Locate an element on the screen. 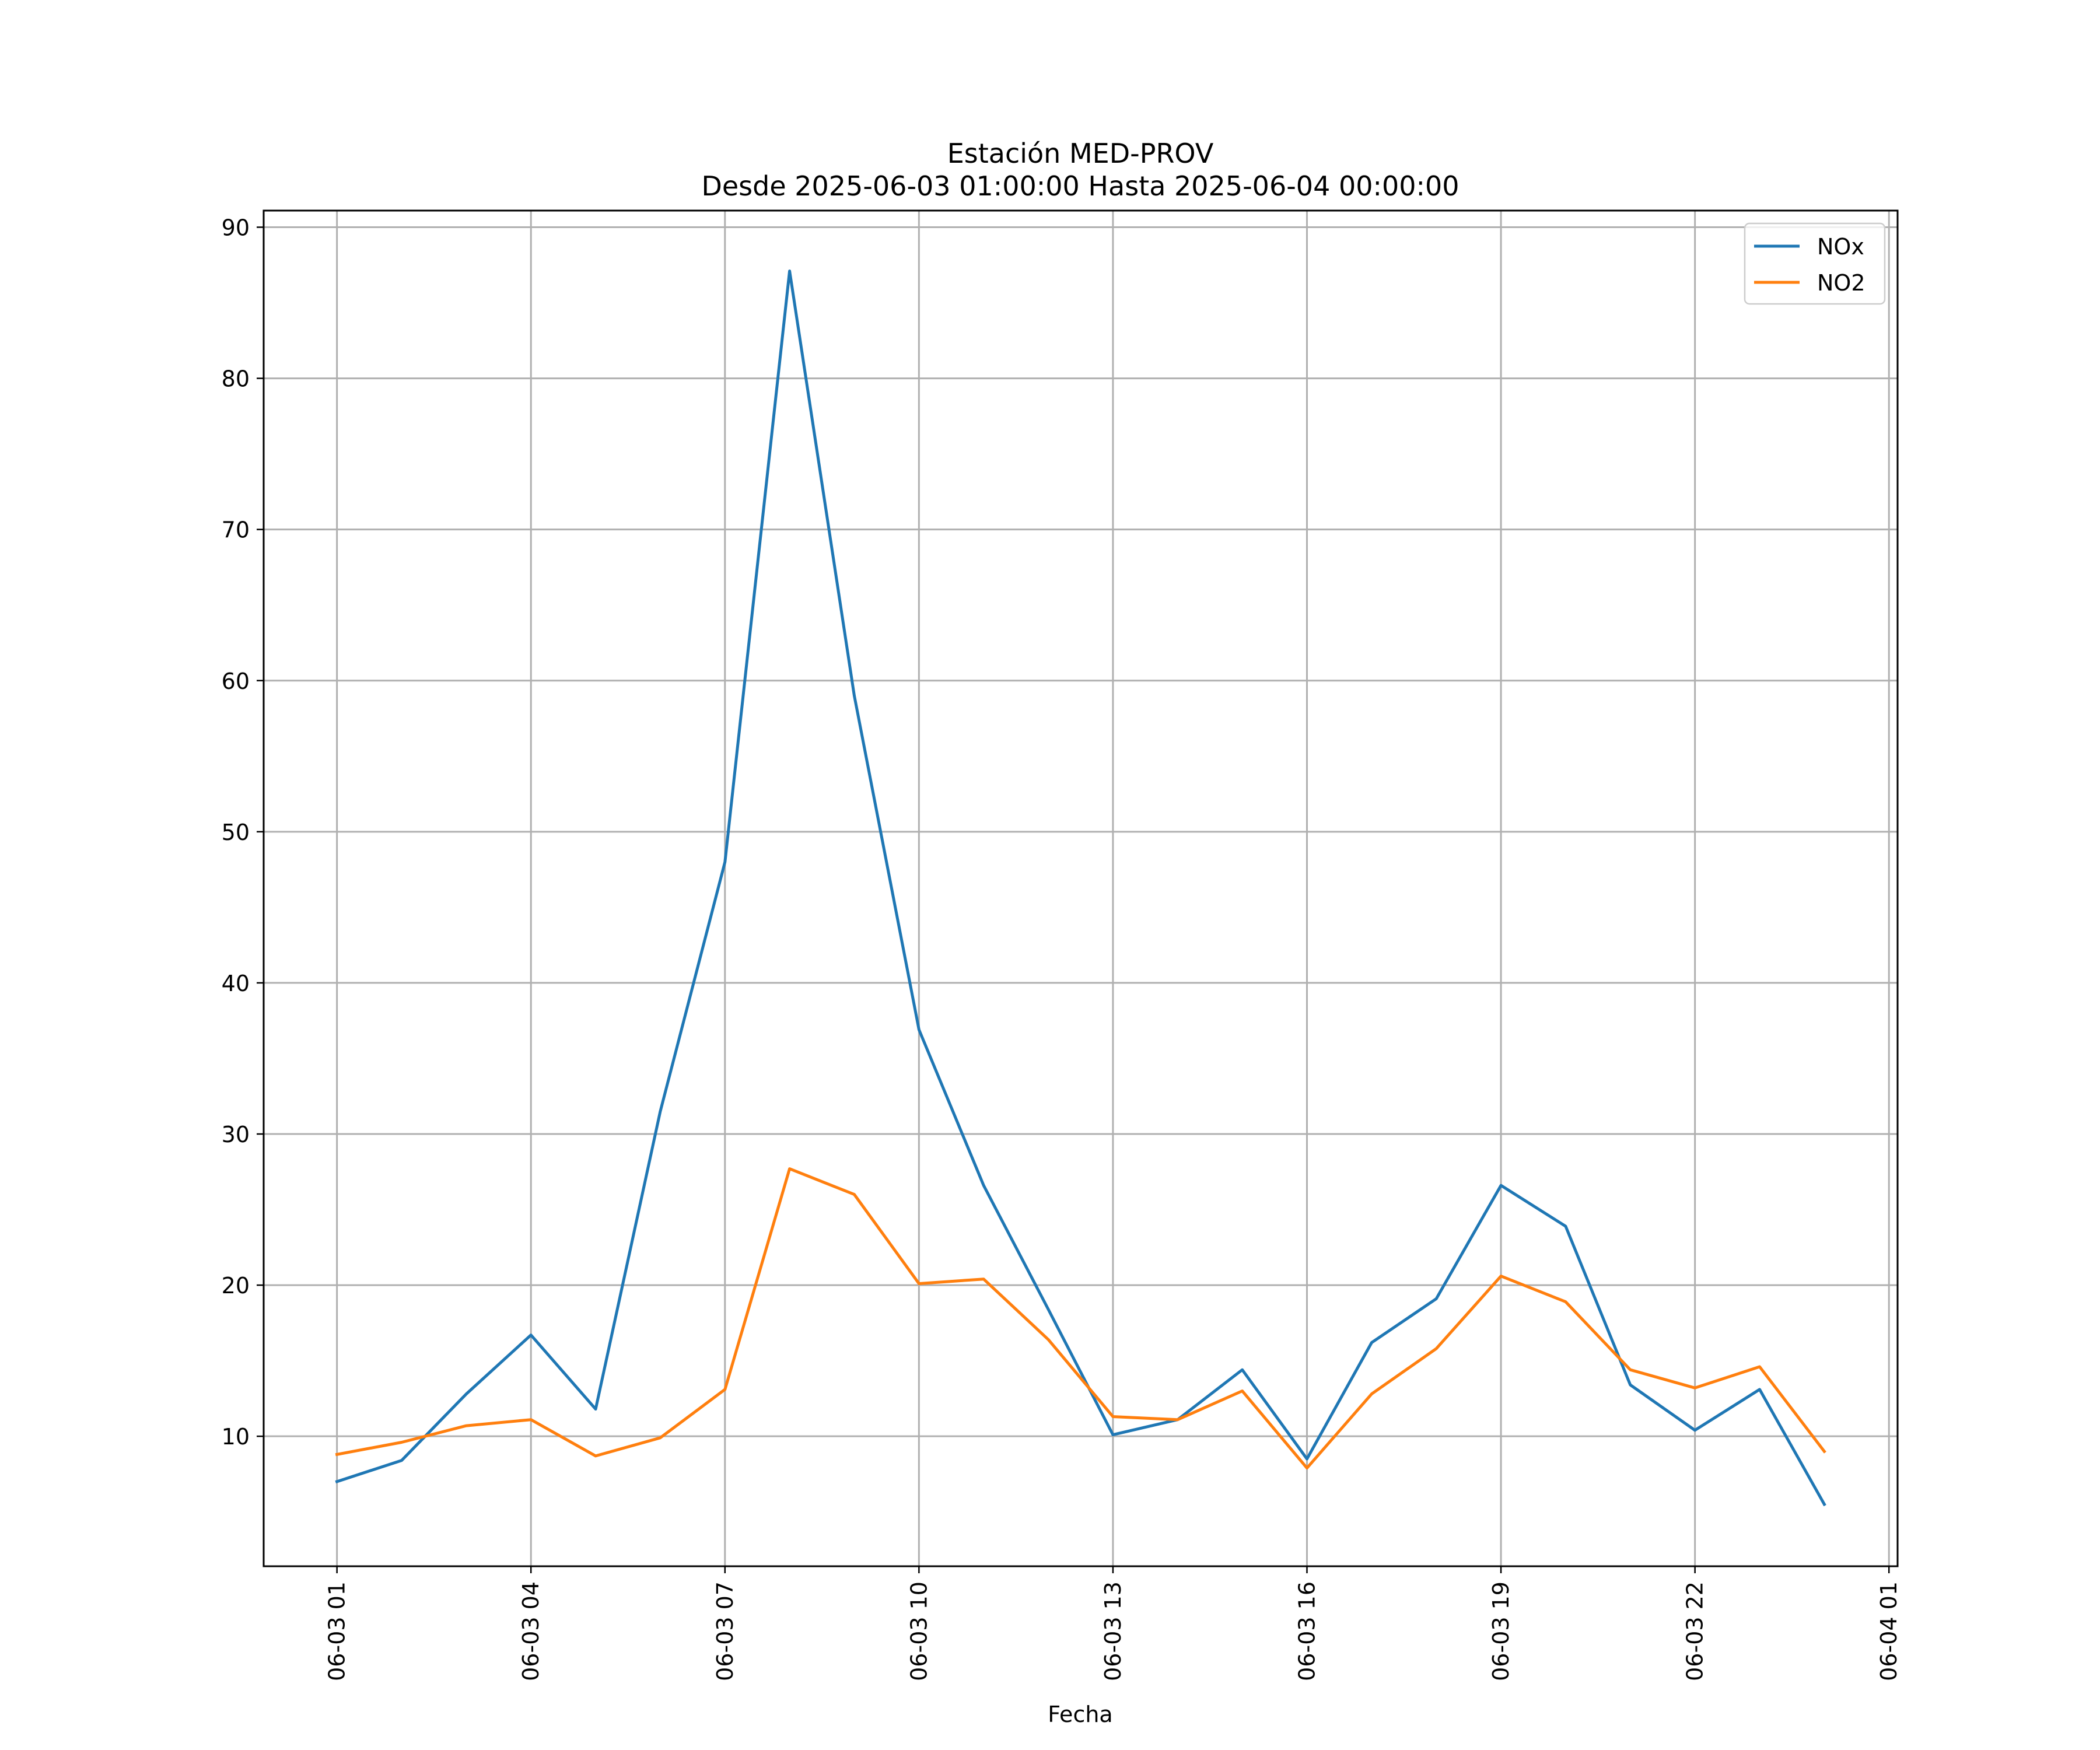  y-tick-label: 60 is located at coordinates (236, 681).